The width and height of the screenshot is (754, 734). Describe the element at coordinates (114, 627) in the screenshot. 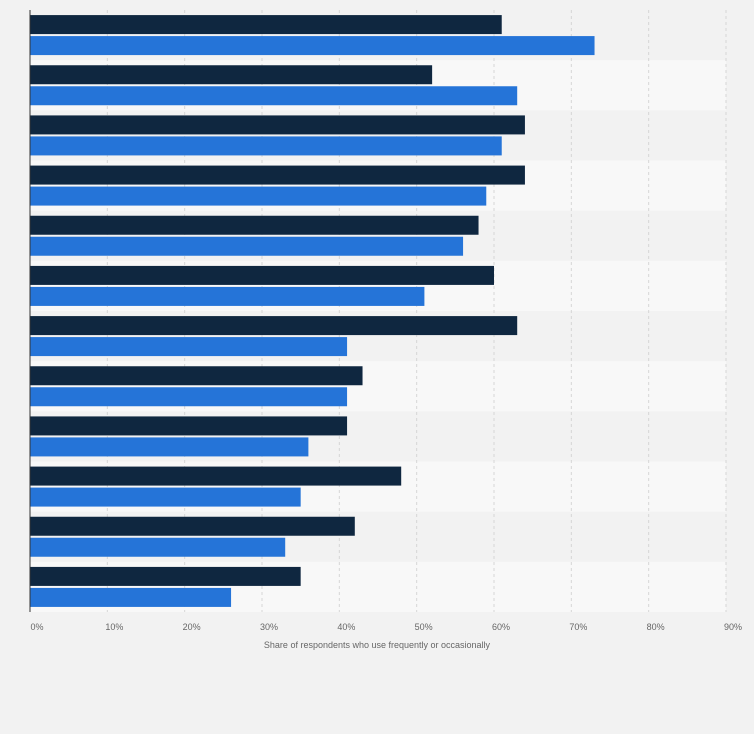

I see `x-tick-label: 10%` at that location.